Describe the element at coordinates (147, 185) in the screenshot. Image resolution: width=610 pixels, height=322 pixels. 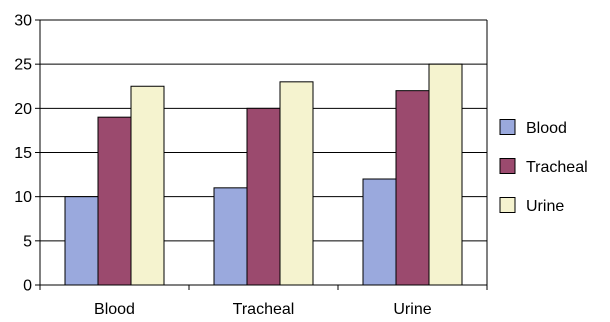
I see `bar-urine-blood` at that location.